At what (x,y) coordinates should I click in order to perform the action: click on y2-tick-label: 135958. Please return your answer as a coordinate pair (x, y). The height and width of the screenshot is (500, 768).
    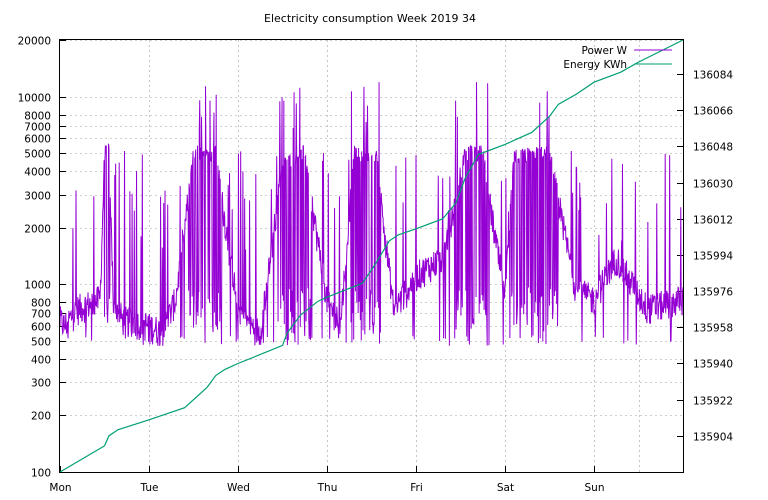
    Looking at the image, I should click on (713, 329).